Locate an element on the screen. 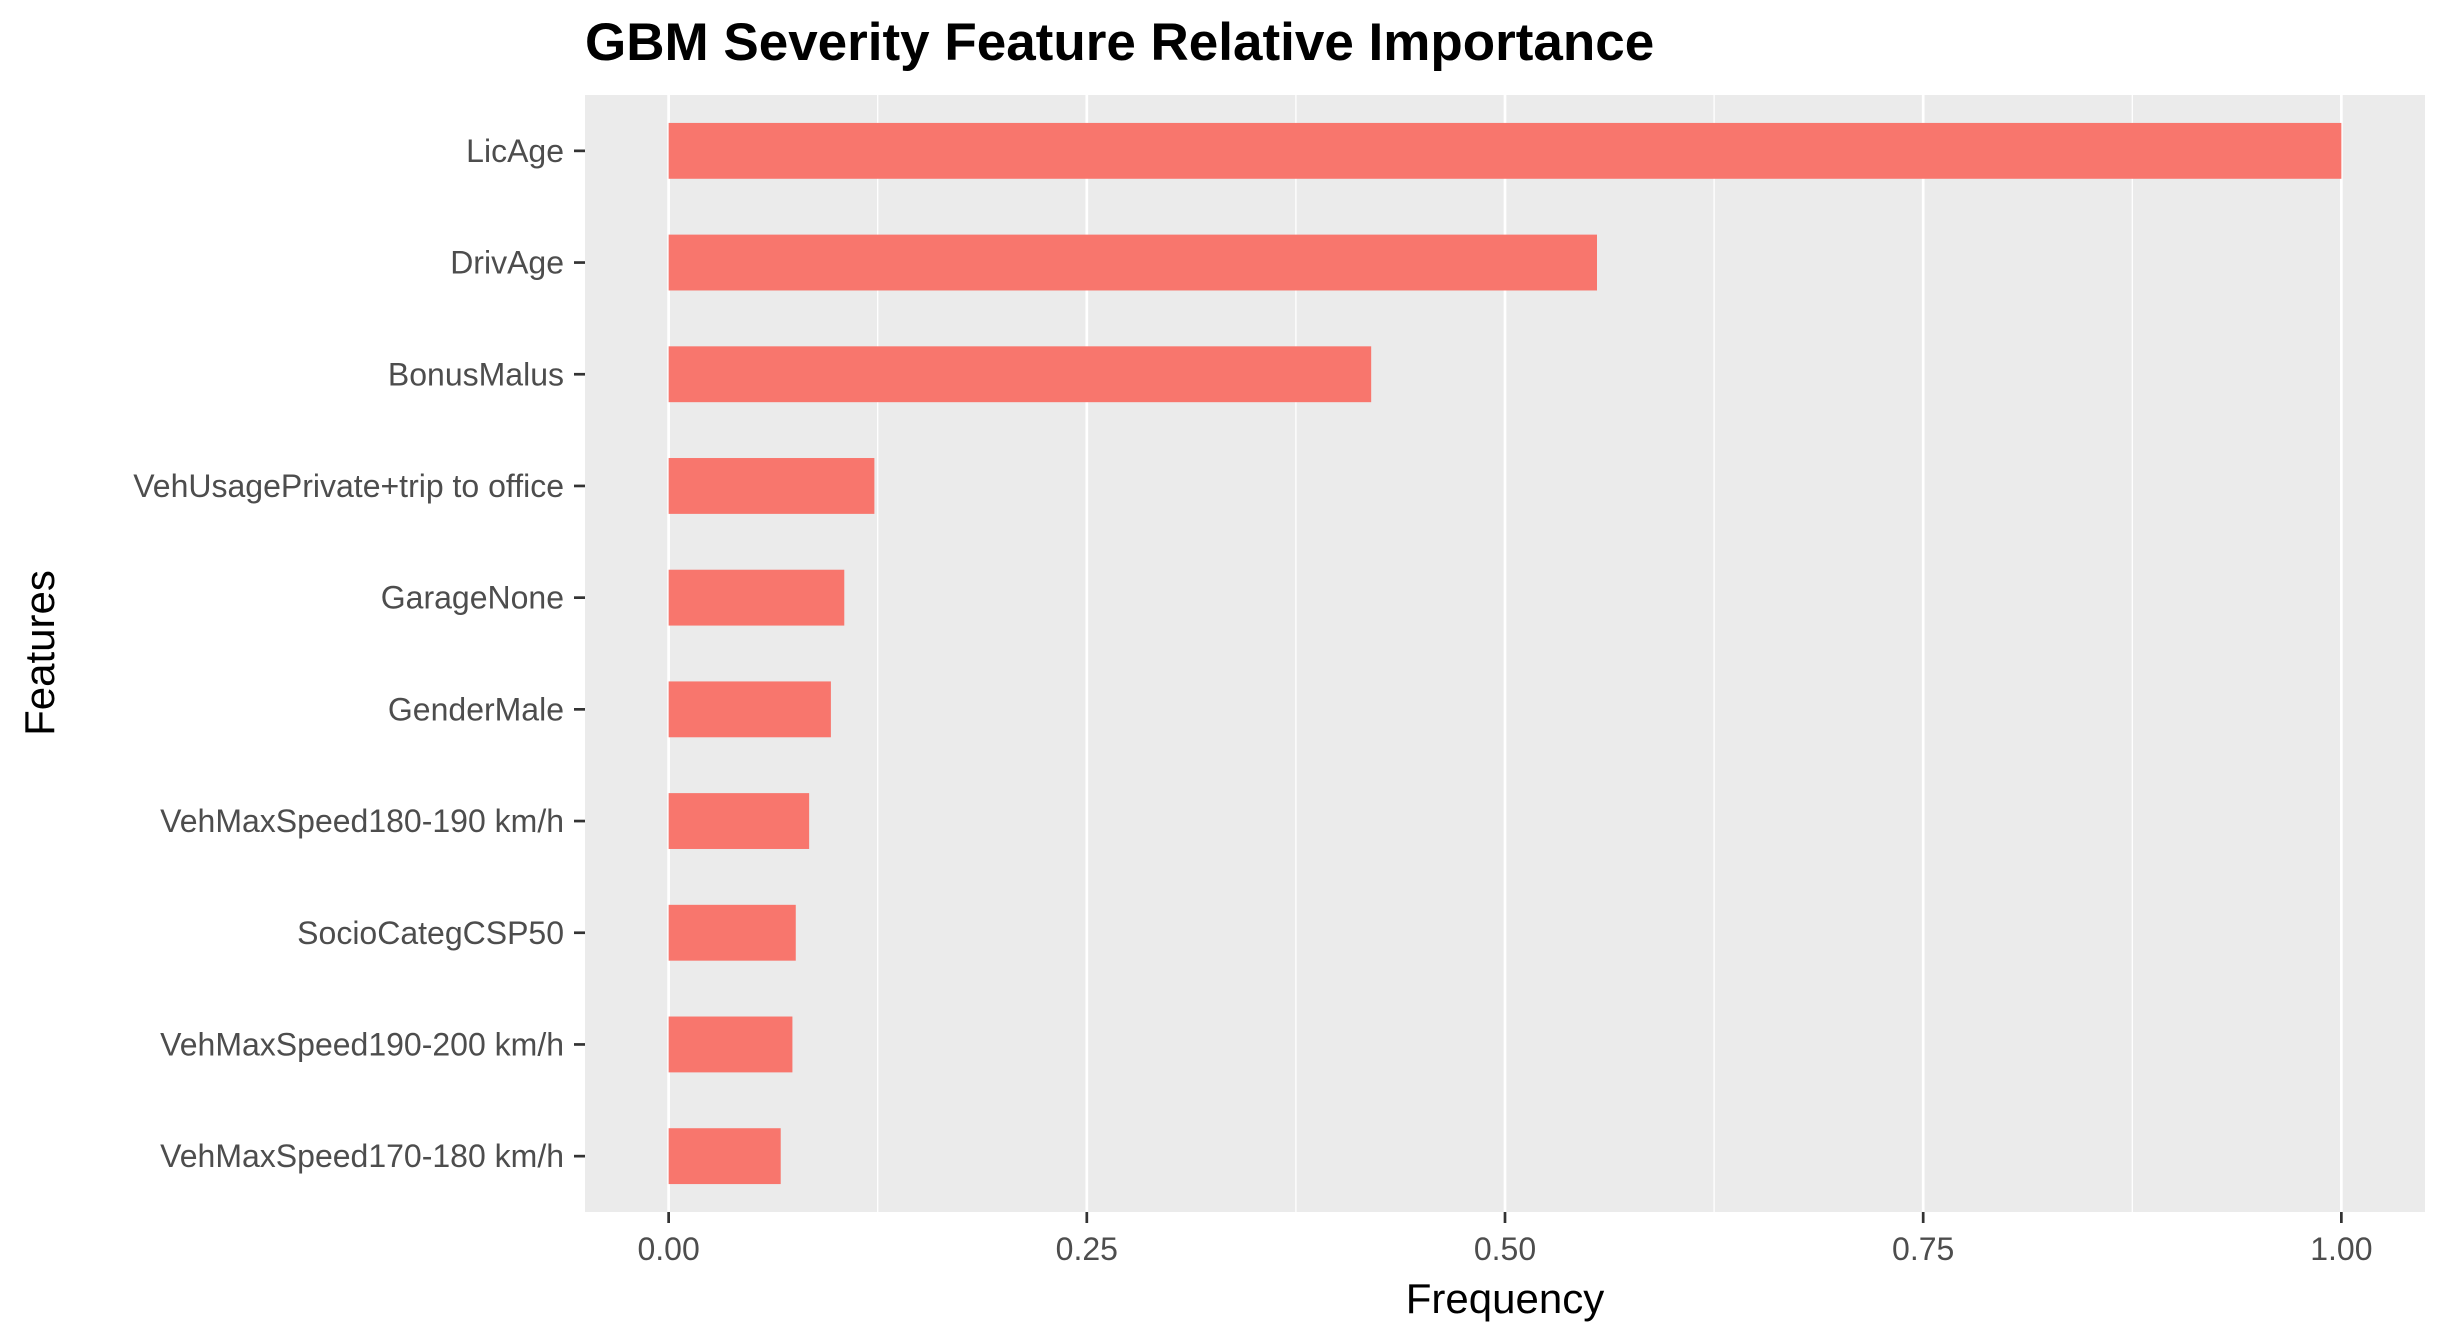 This screenshot has width=2437, height=1343. y-tick-label: BonusMalus is located at coordinates (476, 374).